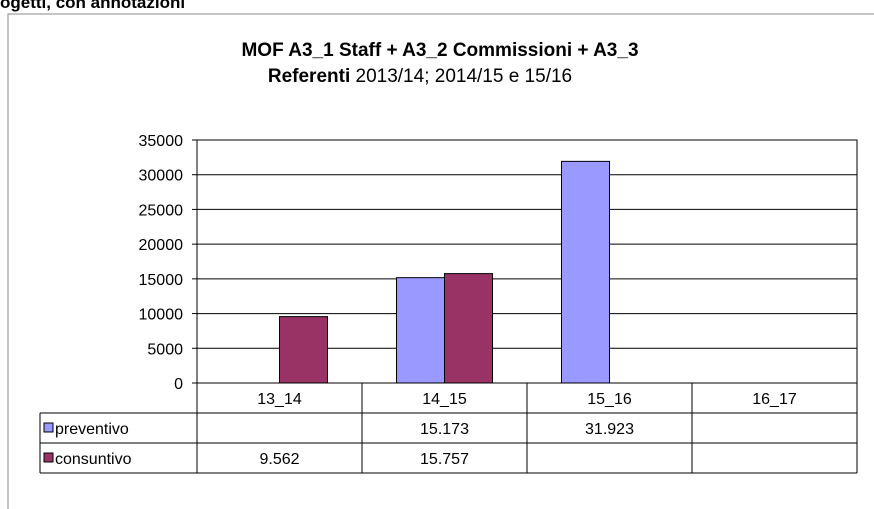 Image resolution: width=874 pixels, height=509 pixels. What do you see at coordinates (439, 50) in the screenshot?
I see `chart-title: MOF A3_1 Staff + A3_2 Commissioni + A3_3` at bounding box center [439, 50].